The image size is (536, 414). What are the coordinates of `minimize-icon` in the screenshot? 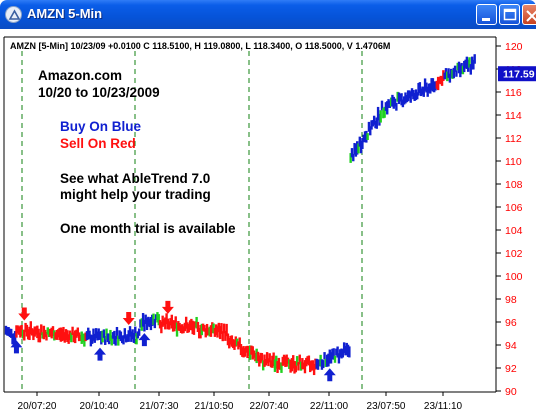 It's located at (486, 19).